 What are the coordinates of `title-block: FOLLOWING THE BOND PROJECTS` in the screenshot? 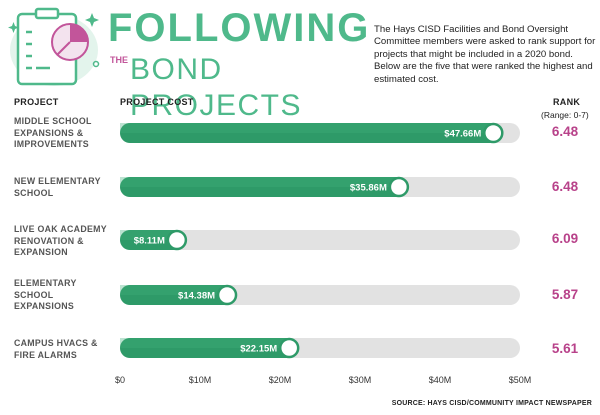 It's located at (238, 64).